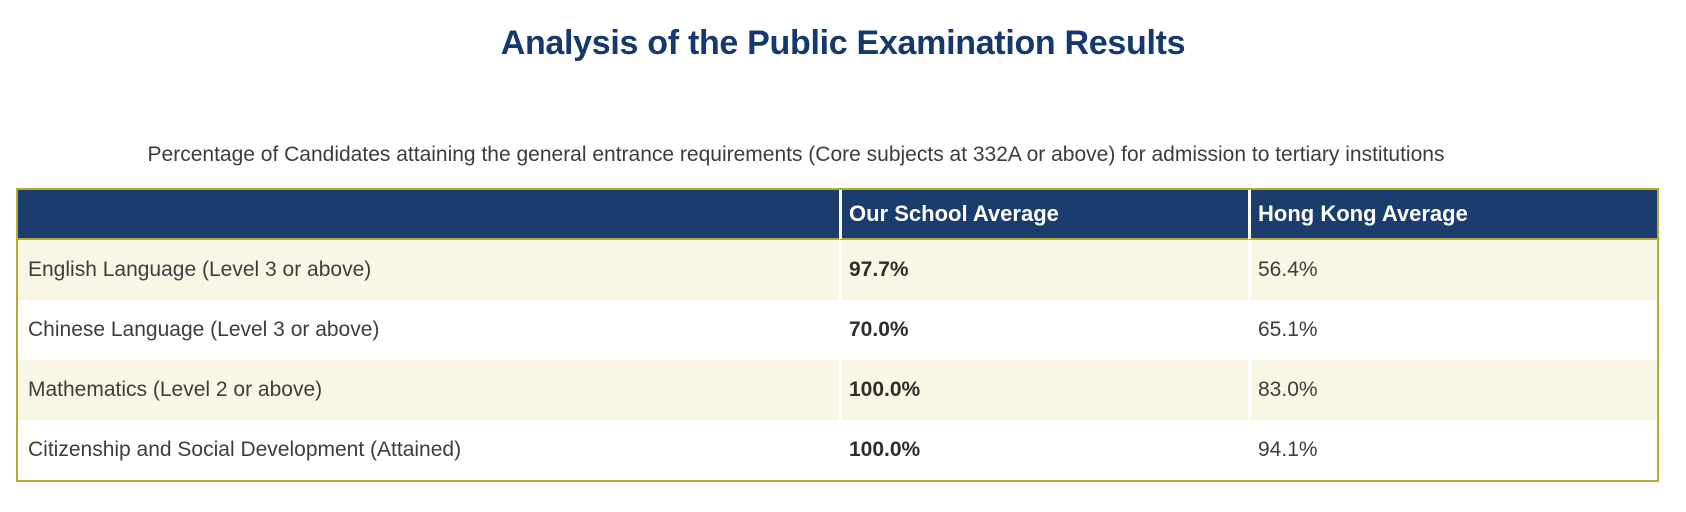  What do you see at coordinates (428, 330) in the screenshot?
I see `row-label: Chinese Language (Level 3 or above)` at bounding box center [428, 330].